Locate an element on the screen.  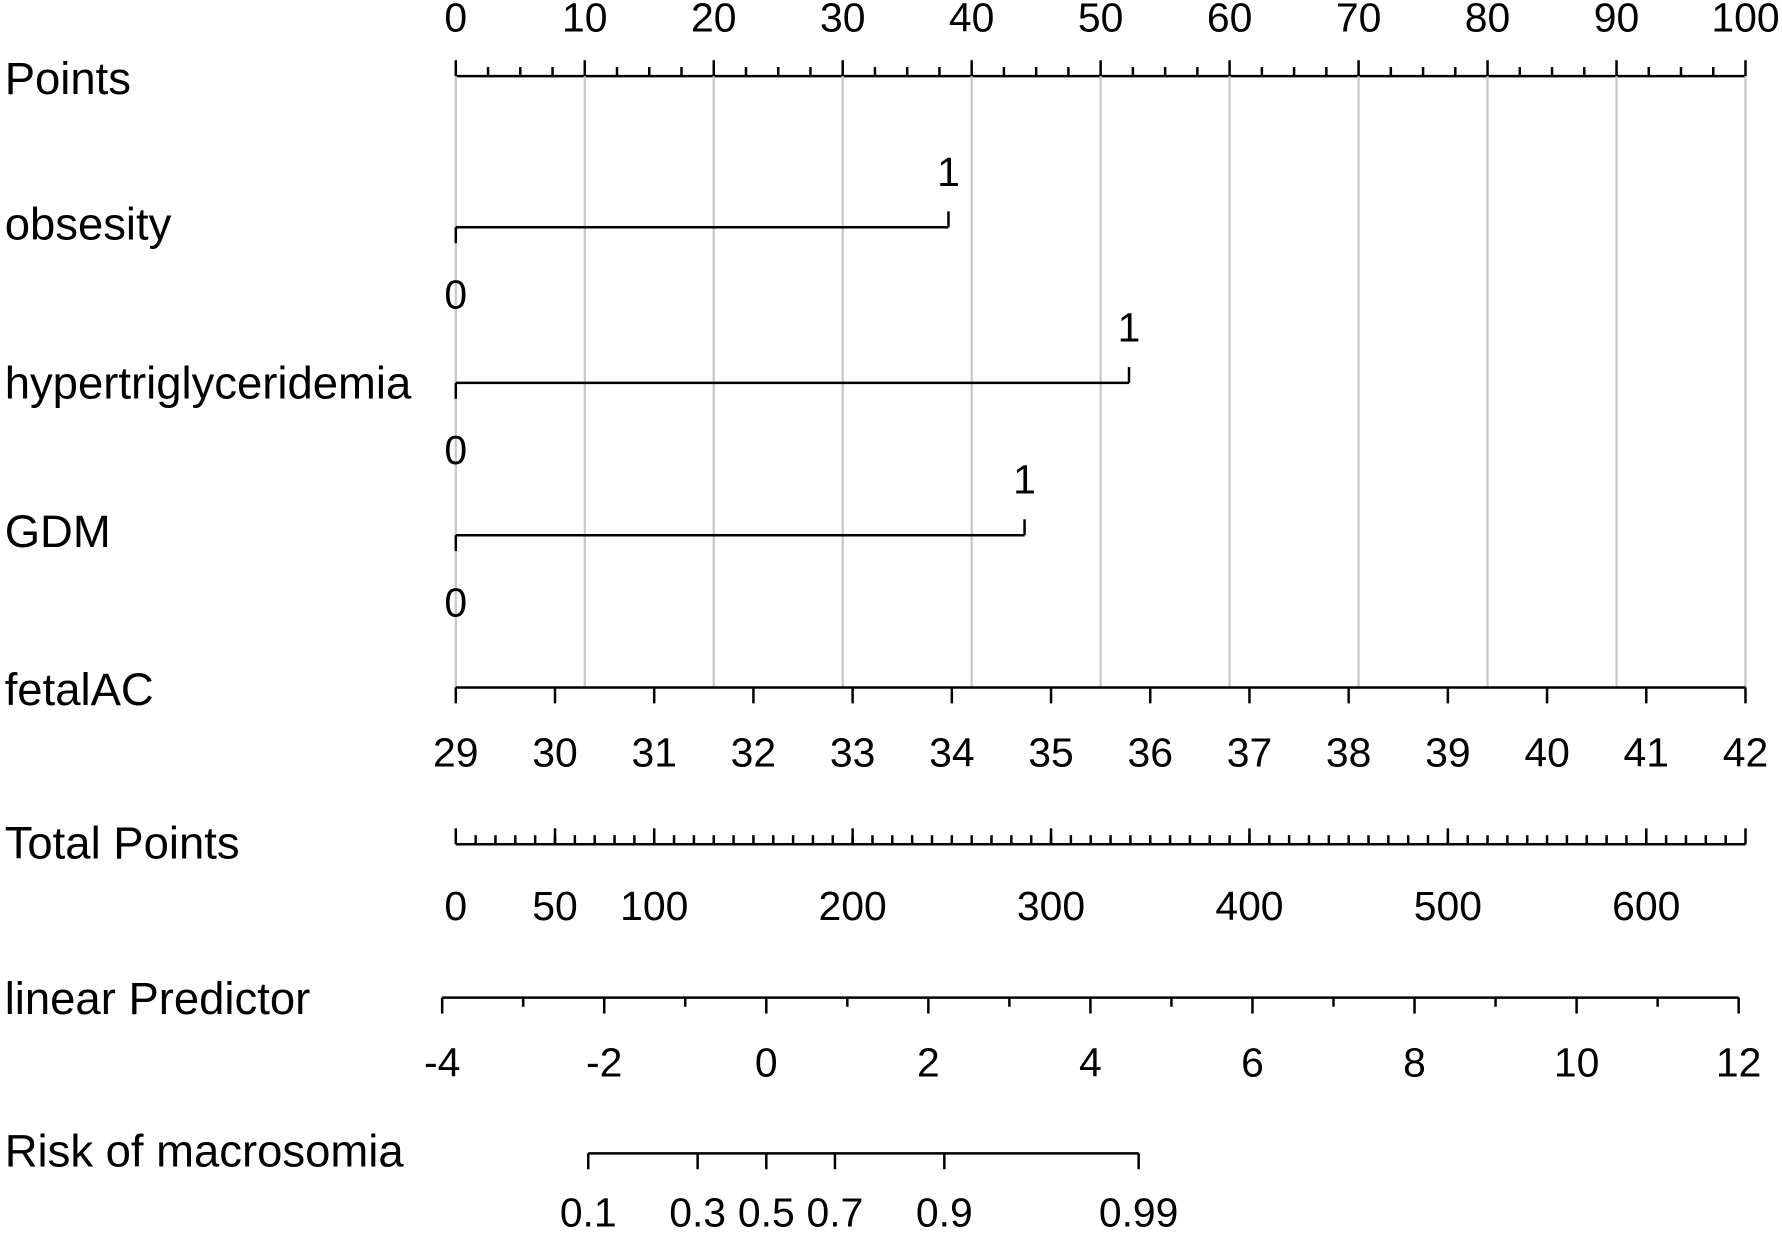
tick-label: 300 is located at coordinates (1051, 906).